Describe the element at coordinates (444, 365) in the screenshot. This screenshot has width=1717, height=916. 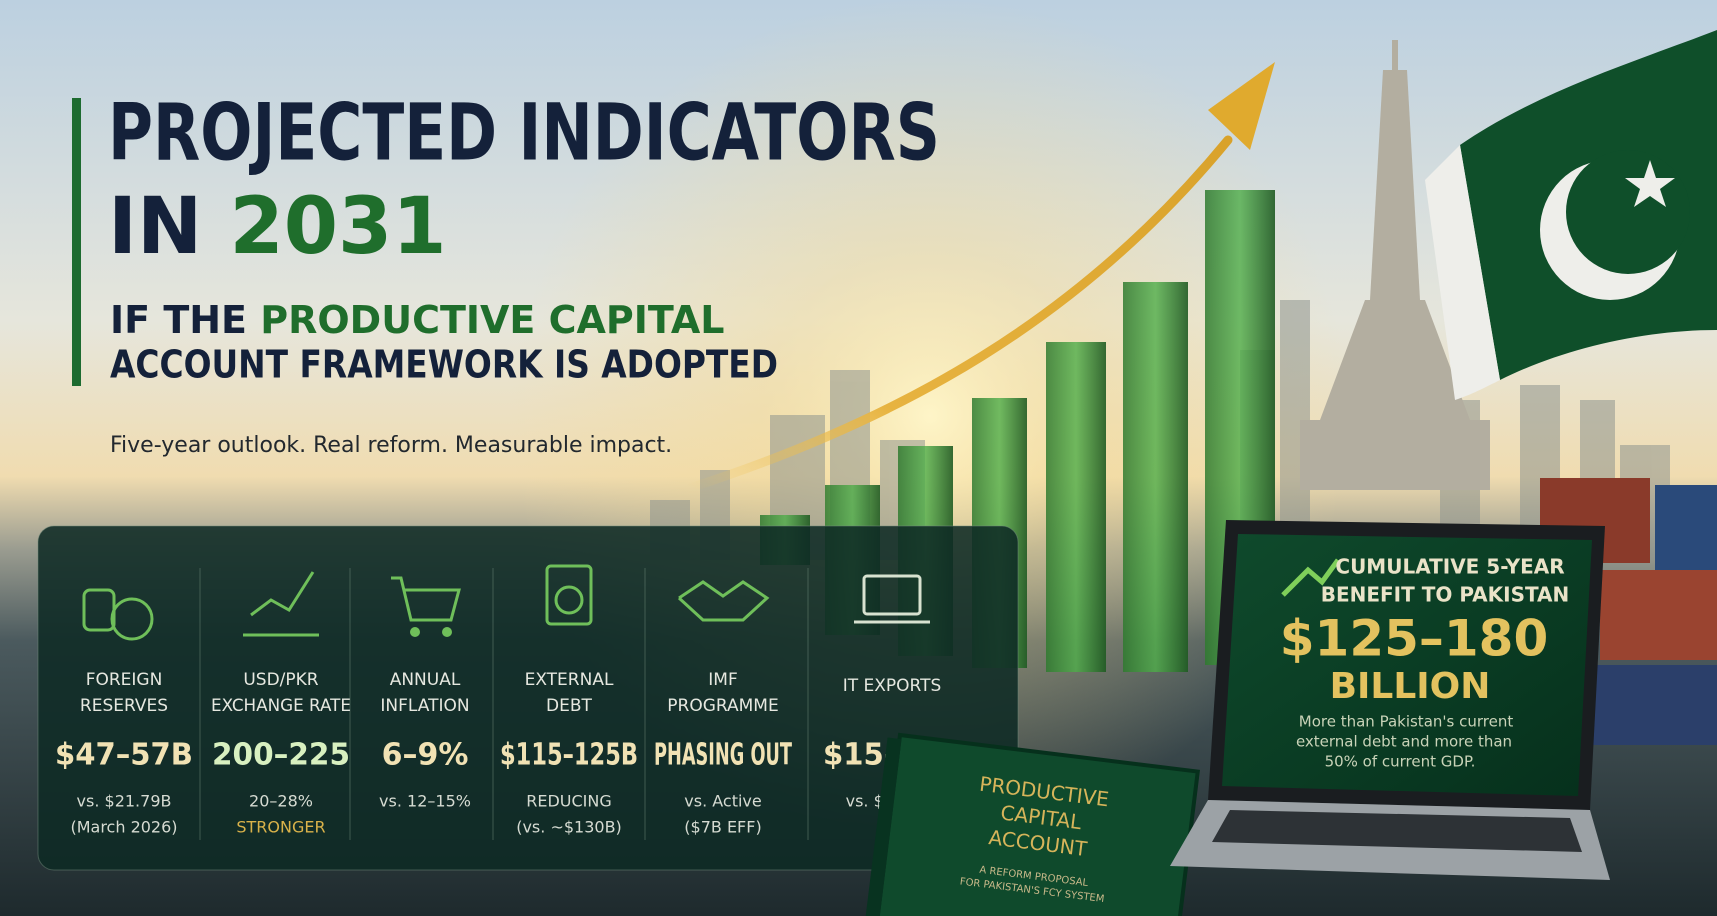
I see `subtitle-line2: ACCOUNT FRAMEWORK IS ADOPTED` at that location.